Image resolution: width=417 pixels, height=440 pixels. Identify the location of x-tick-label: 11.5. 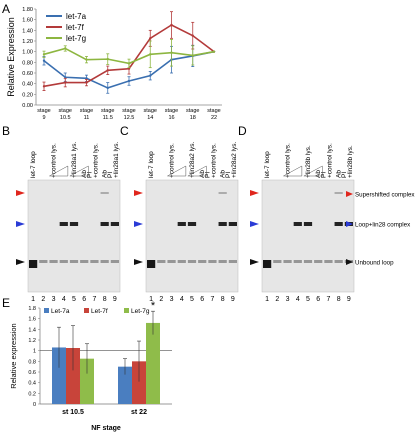
(108, 118).